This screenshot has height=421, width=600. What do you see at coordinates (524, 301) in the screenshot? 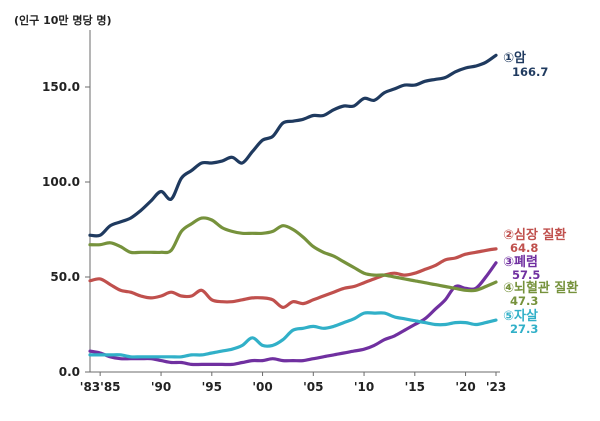
I see `series-final-value-label: 47.3` at bounding box center [524, 301].